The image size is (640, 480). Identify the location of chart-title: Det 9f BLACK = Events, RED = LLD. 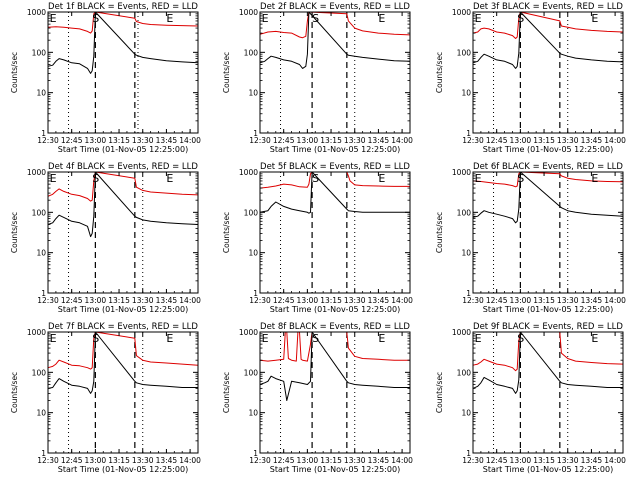
(548, 327).